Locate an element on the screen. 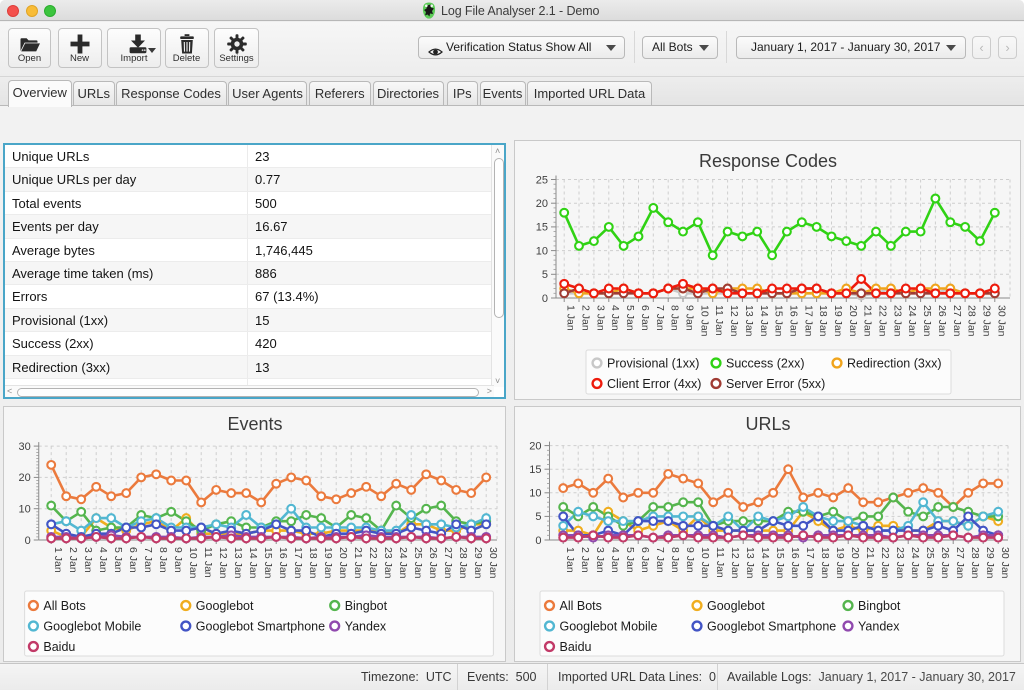  svg-text: 19 Jan is located at coordinates (840, 563).